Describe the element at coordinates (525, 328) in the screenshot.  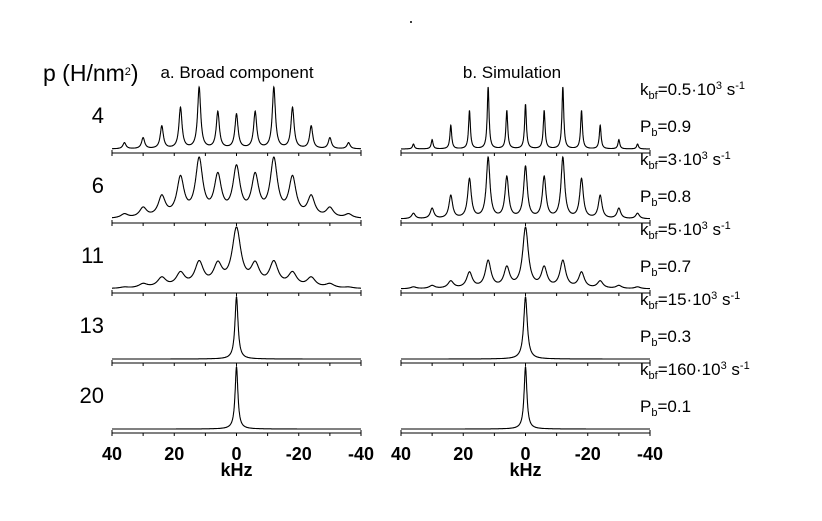
I see `spectrum-simulation-p13` at that location.